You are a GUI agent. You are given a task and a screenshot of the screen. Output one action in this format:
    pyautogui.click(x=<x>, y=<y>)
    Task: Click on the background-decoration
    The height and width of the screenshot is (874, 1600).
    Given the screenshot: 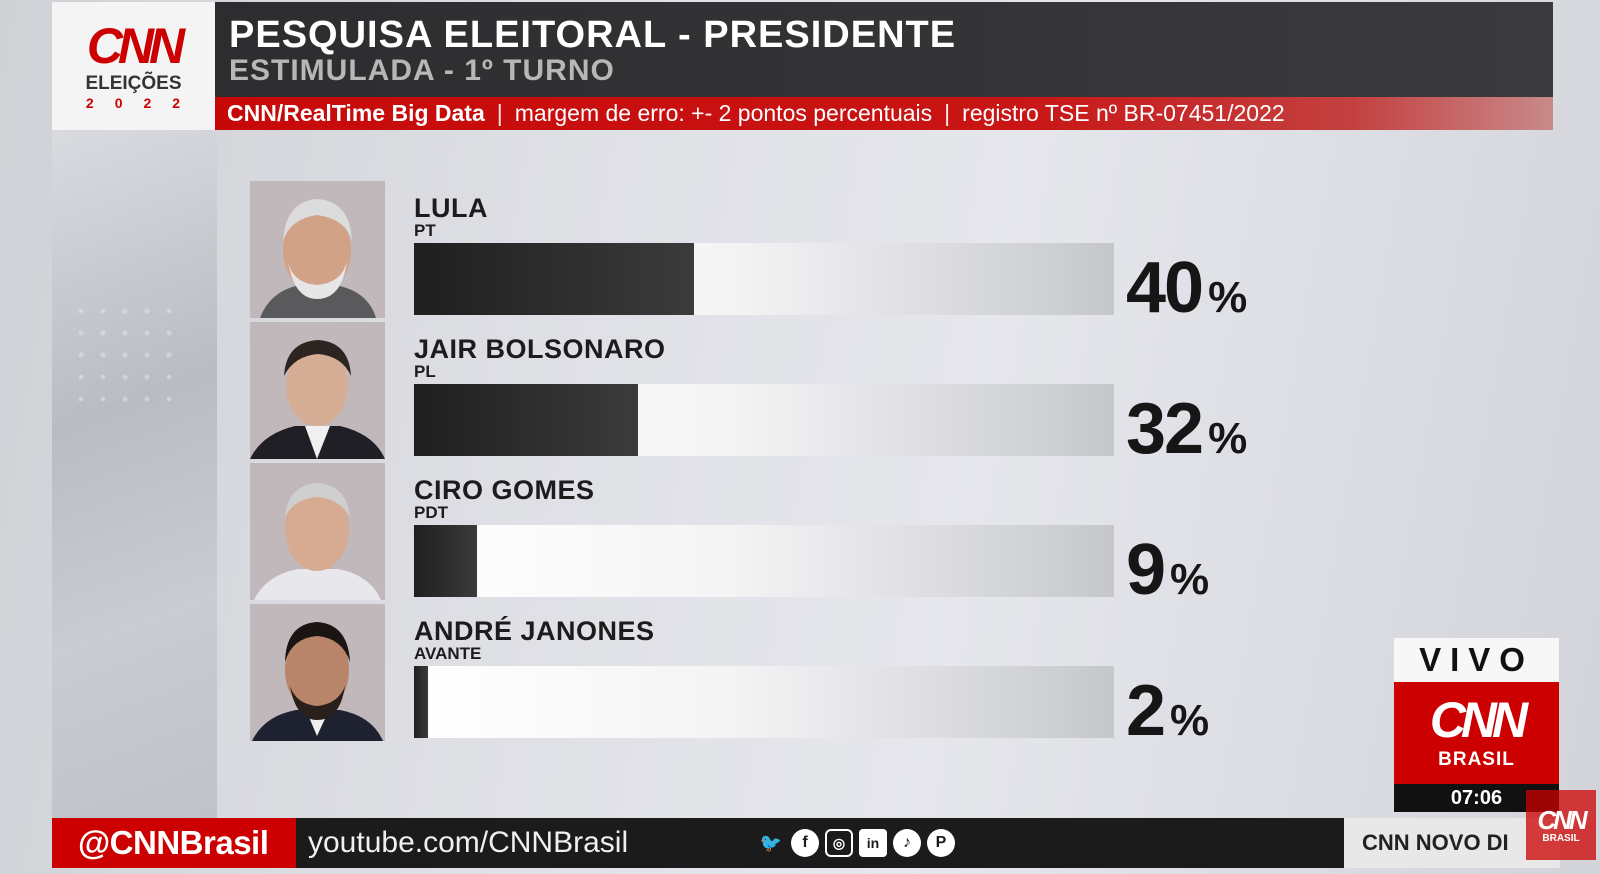 What is the action you would take?
    pyautogui.click(x=125, y=355)
    